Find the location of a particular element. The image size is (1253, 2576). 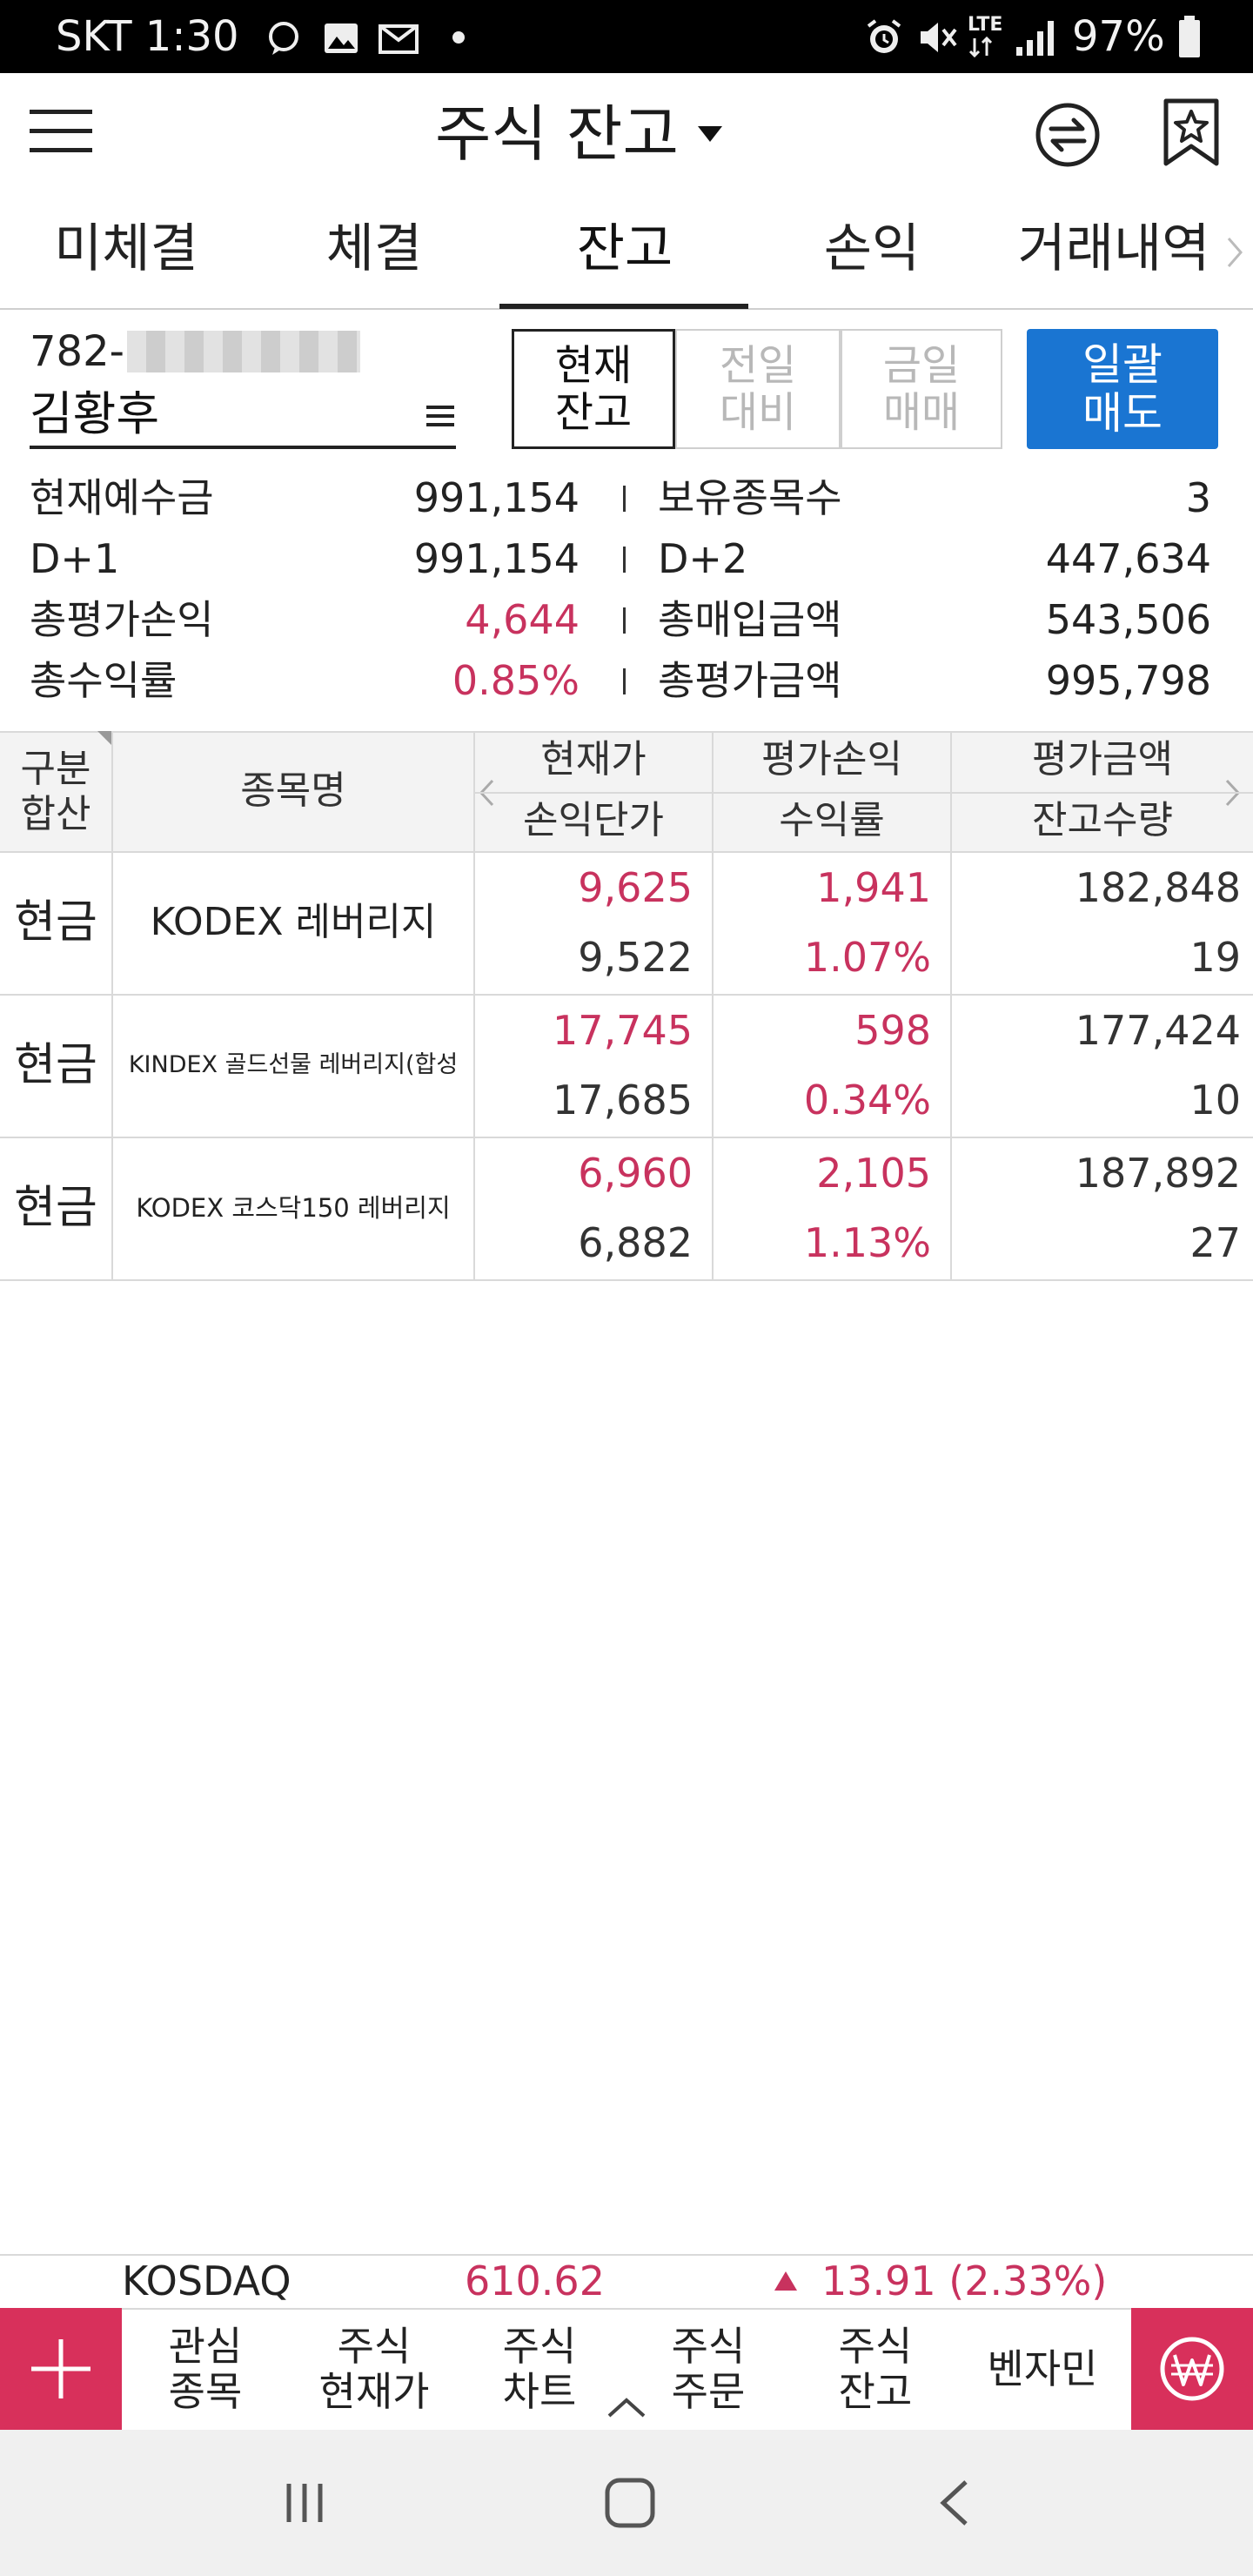

menu-benjamin-label: 벤자민 is located at coordinates (1042, 2368).